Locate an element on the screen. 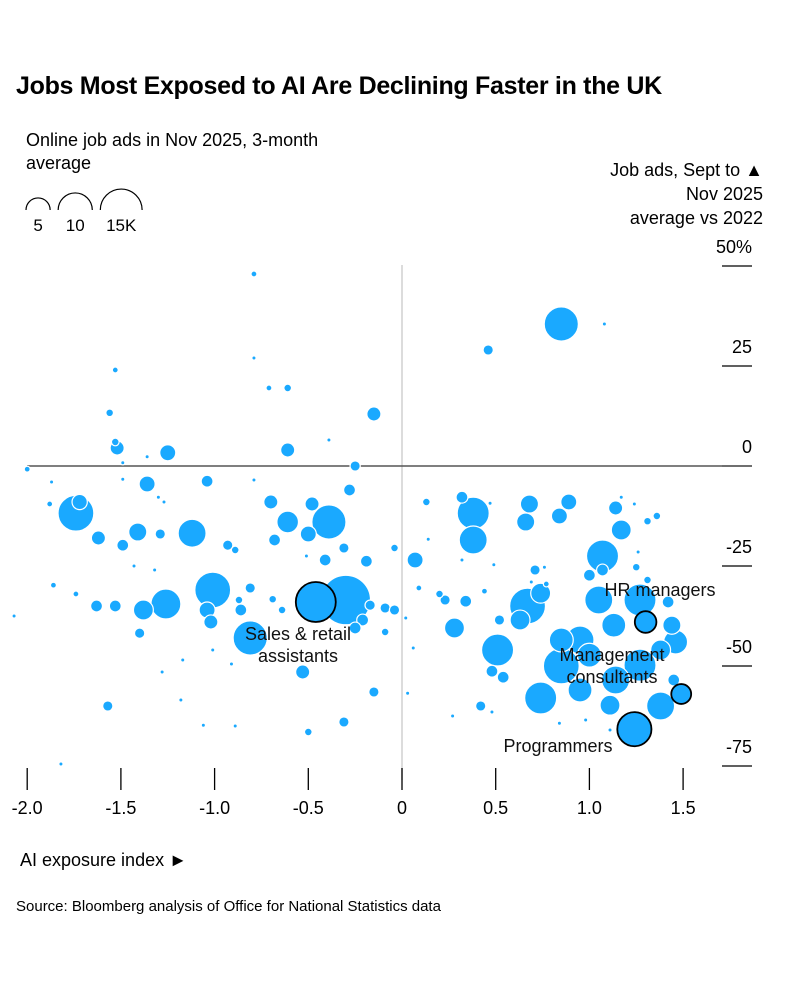 The image size is (800, 1000). x-tick-label: 0 is located at coordinates (402, 808).